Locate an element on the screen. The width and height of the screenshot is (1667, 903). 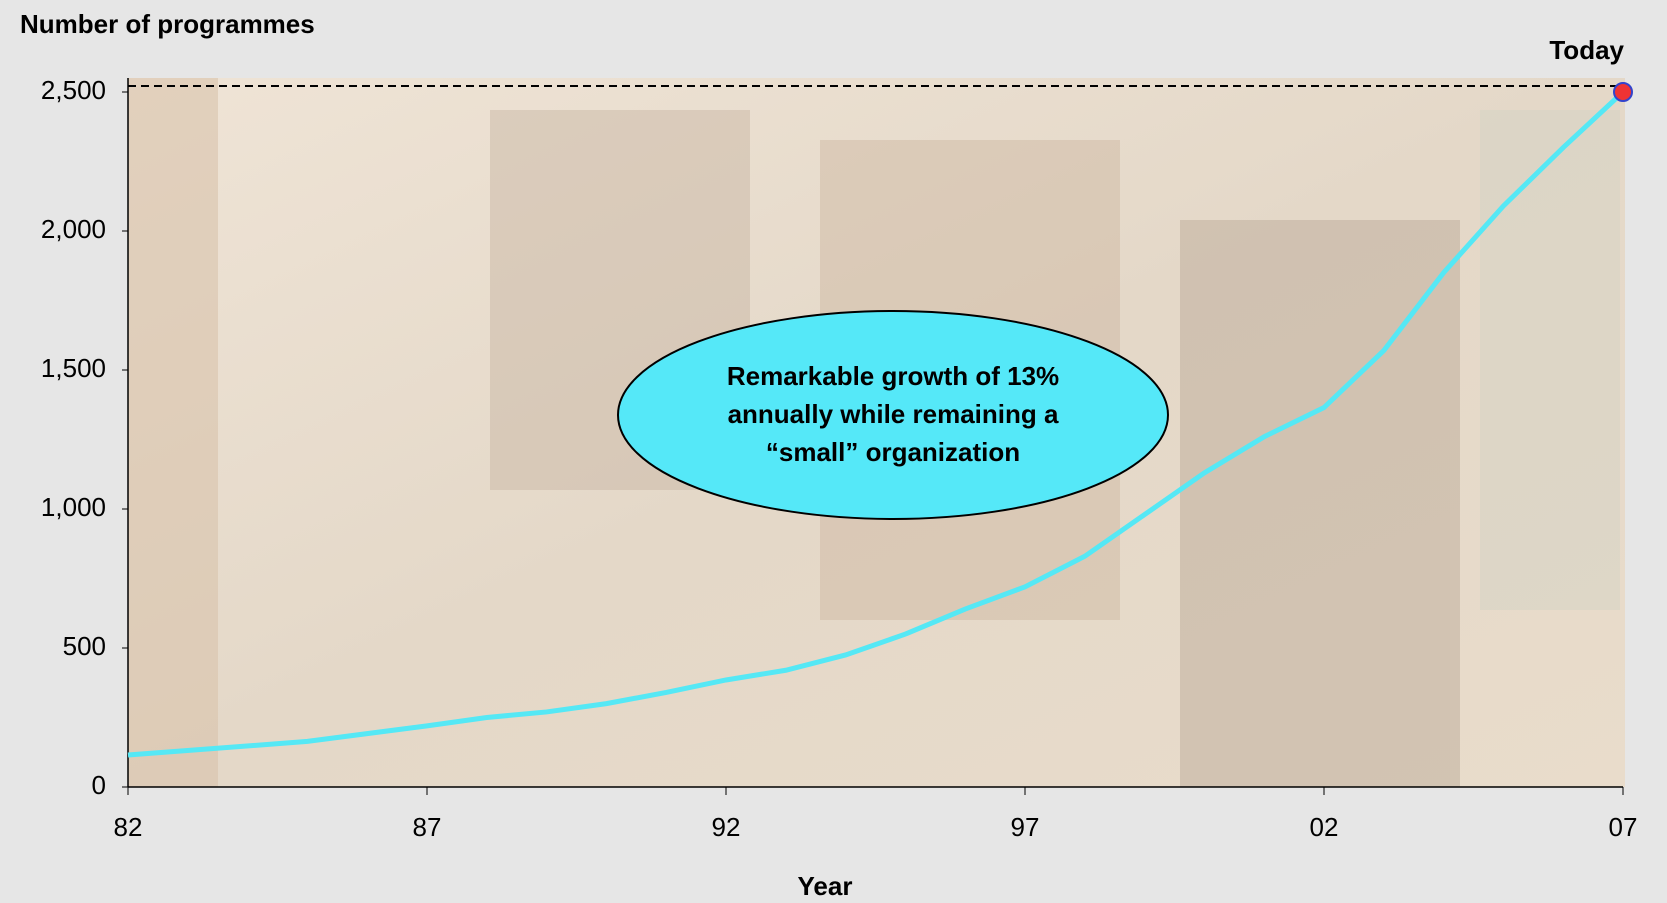
y-tick-label: 1,000 is located at coordinates (73, 507).